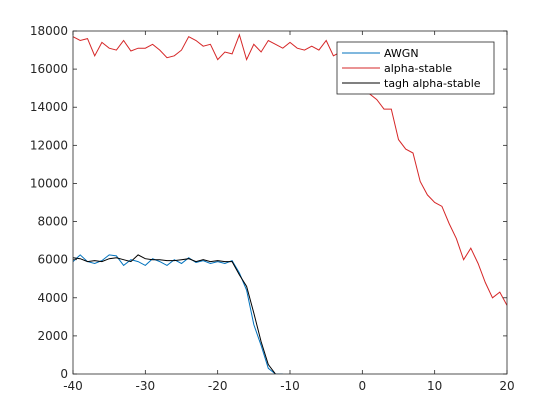  Describe the element at coordinates (52, 260) in the screenshot. I see `y-tick-label-3: 6000` at that location.